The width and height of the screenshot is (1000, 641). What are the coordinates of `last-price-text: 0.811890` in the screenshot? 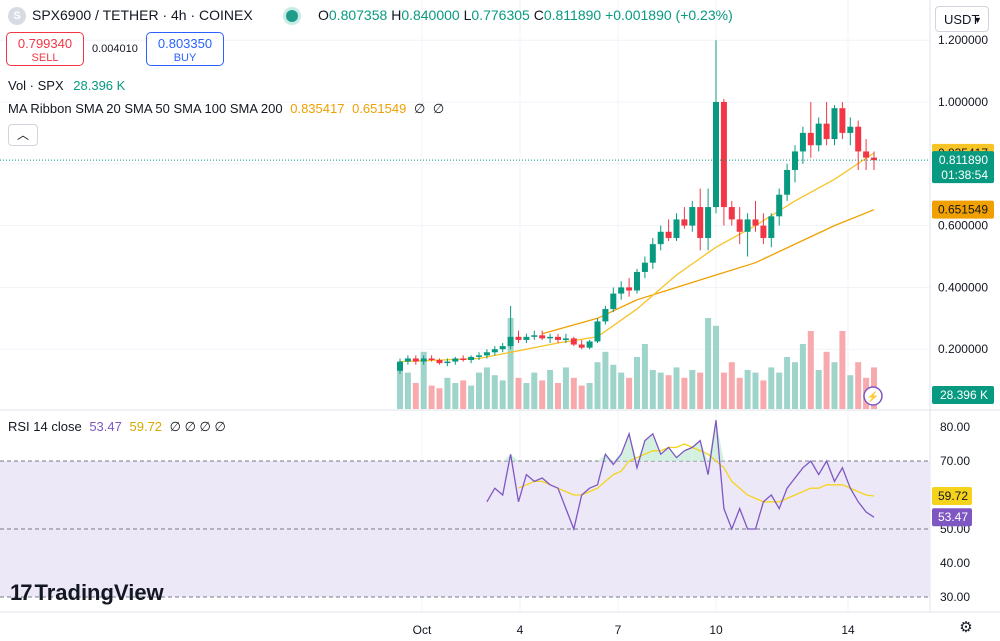 It's located at (963, 160).